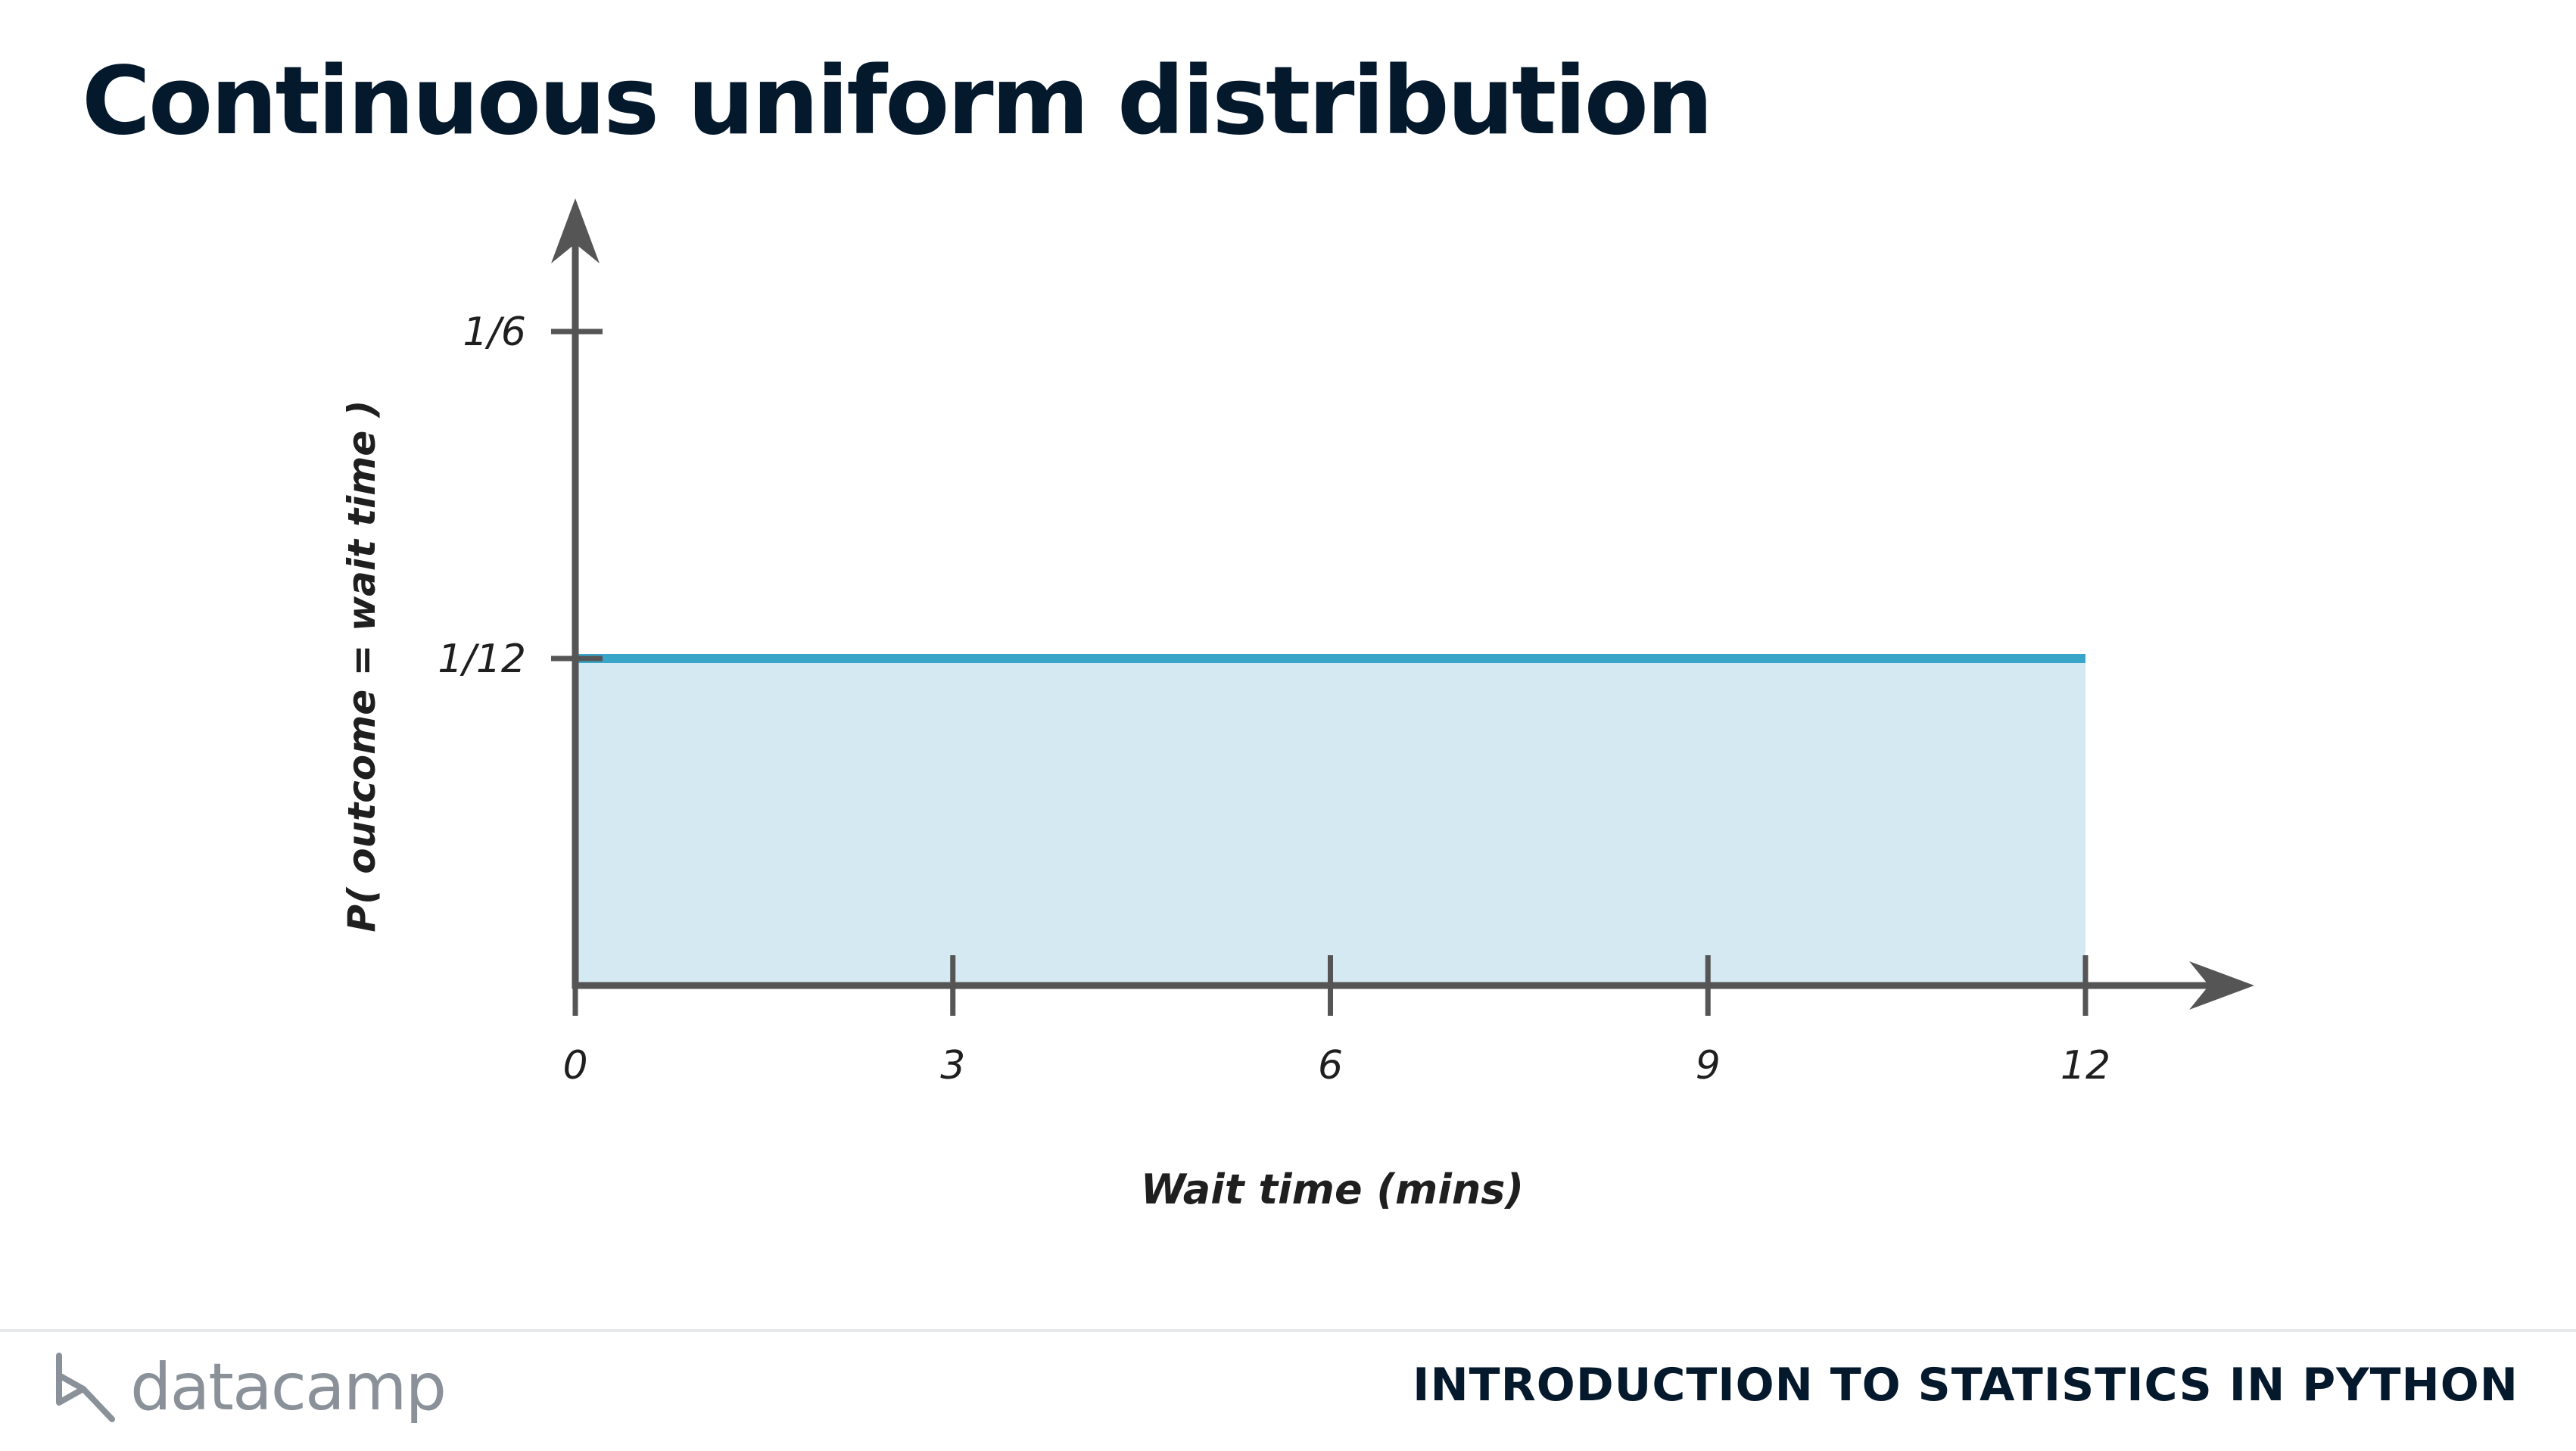 The height and width of the screenshot is (1451, 2576). What do you see at coordinates (574, 1065) in the screenshot?
I see `x-tick-label: 0` at bounding box center [574, 1065].